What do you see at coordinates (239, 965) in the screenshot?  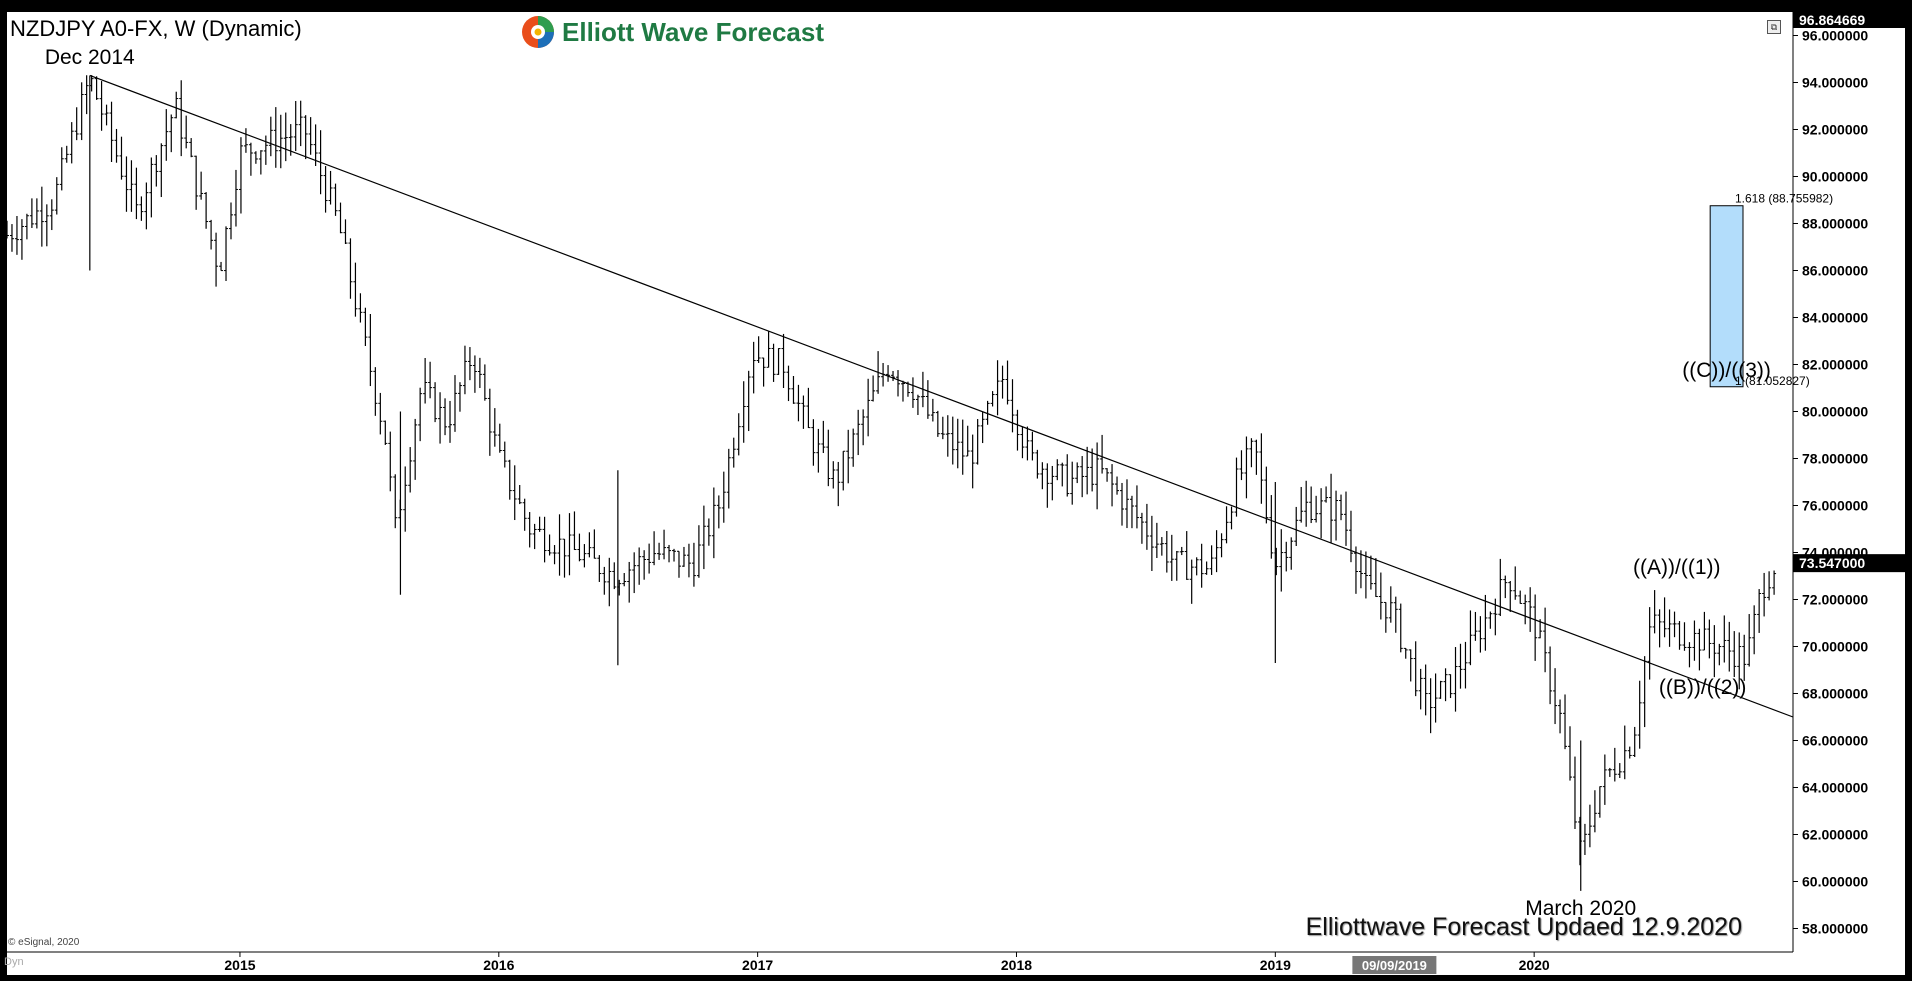 I see `time-tick-label: 2015` at bounding box center [239, 965].